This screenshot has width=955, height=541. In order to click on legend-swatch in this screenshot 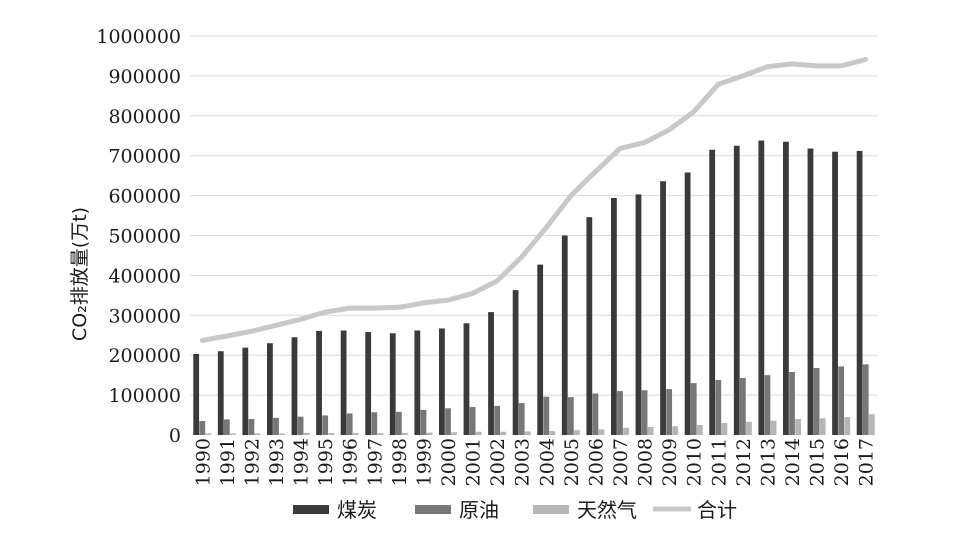, I will do `click(433, 509)`.